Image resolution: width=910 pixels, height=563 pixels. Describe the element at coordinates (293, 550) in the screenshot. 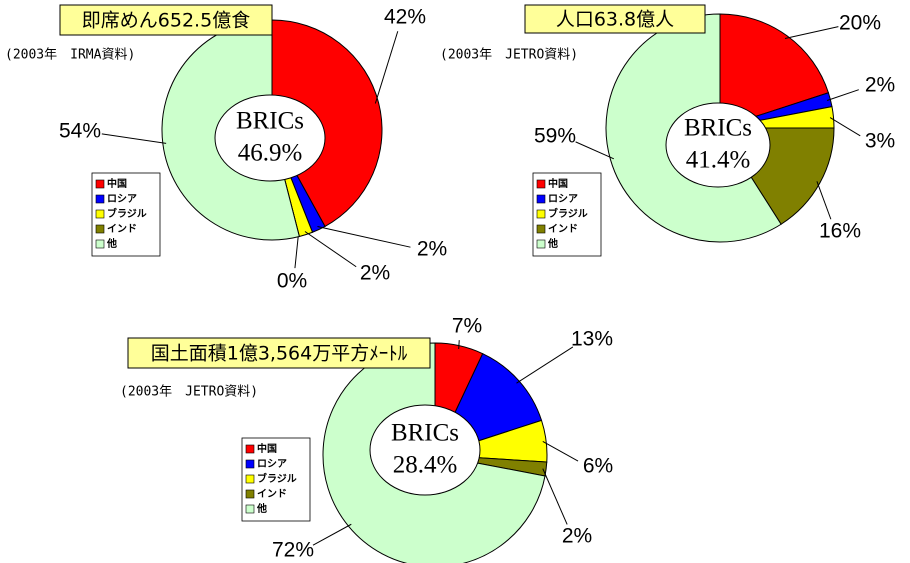

I see `value-label: 72%` at that location.